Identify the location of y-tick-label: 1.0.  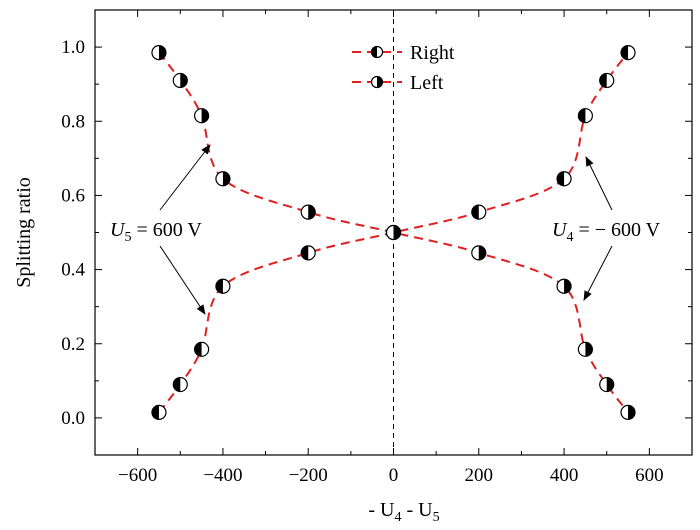
(73, 47).